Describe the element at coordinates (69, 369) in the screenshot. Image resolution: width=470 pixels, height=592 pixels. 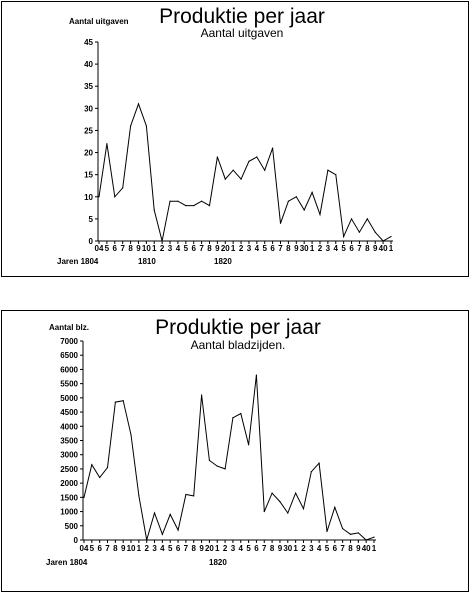
I see `y-tick-label: 6000` at that location.